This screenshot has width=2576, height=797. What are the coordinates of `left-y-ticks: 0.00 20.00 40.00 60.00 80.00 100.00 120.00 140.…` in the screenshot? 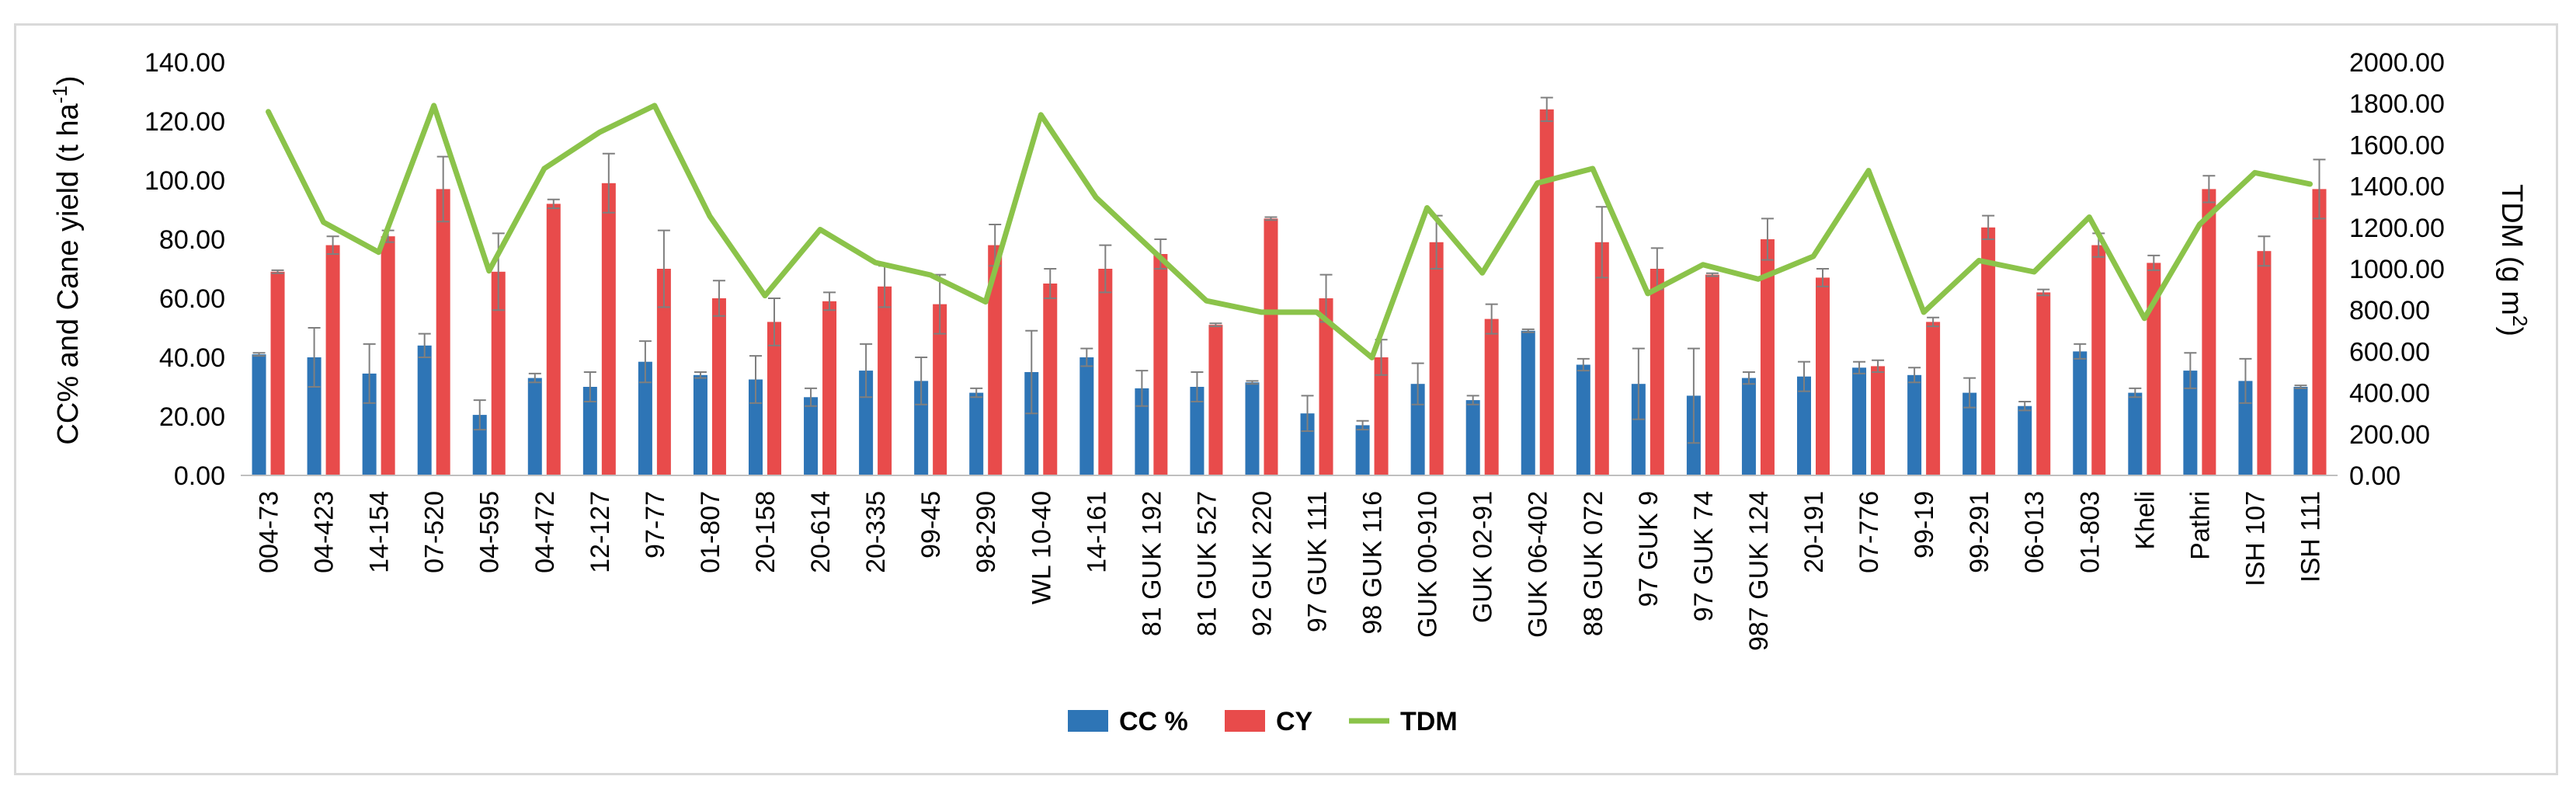 It's located at (184, 269).